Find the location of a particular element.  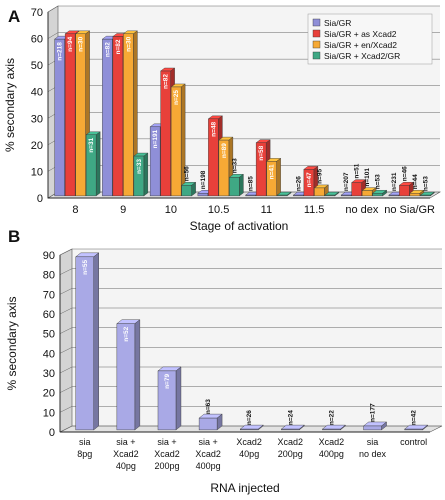

panel-b-letter: B is located at coordinates (14, 236).